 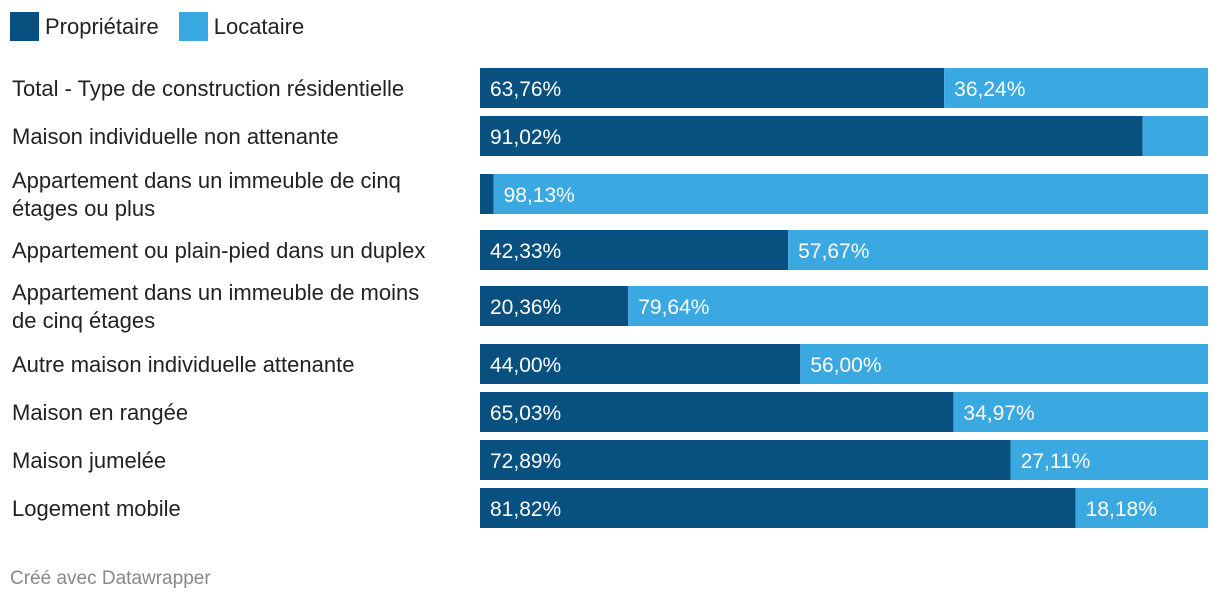 What do you see at coordinates (96, 508) in the screenshot?
I see `category-label: Logement mobile` at bounding box center [96, 508].